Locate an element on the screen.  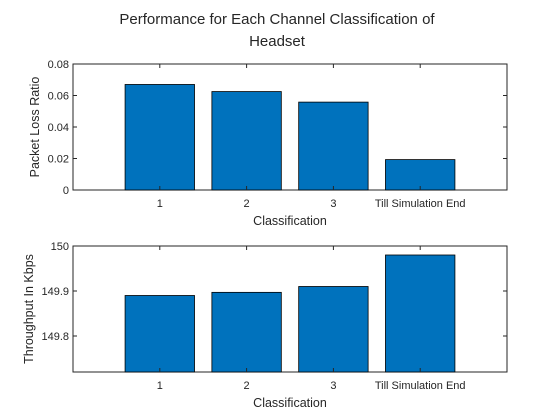
throughput-ytick-label: 149.9 is located at coordinates (55, 292).